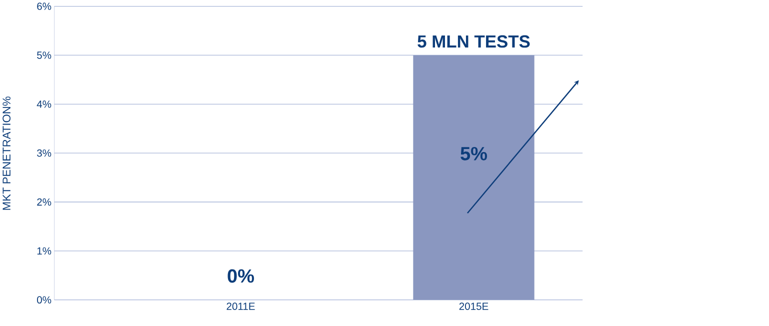  Describe the element at coordinates (44, 250) in the screenshot. I see `y-tick-label: 1%` at that location.